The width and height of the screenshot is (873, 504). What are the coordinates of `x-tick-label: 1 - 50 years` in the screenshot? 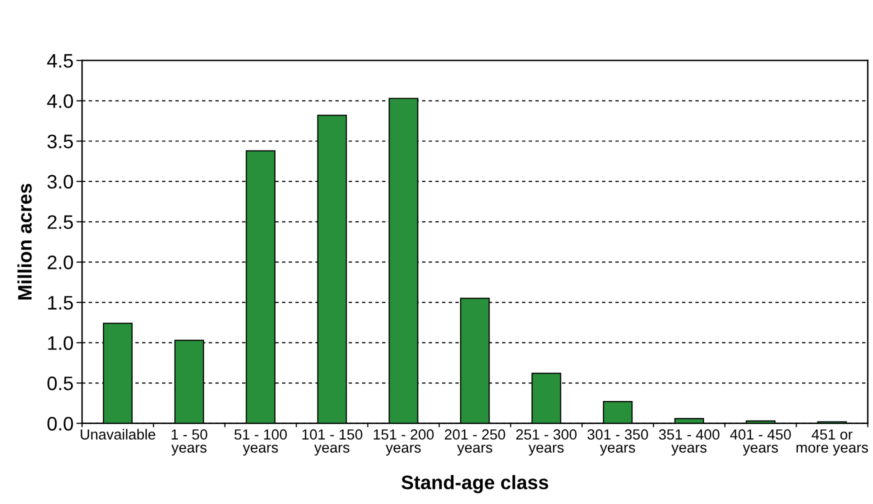 It's located at (189, 442).